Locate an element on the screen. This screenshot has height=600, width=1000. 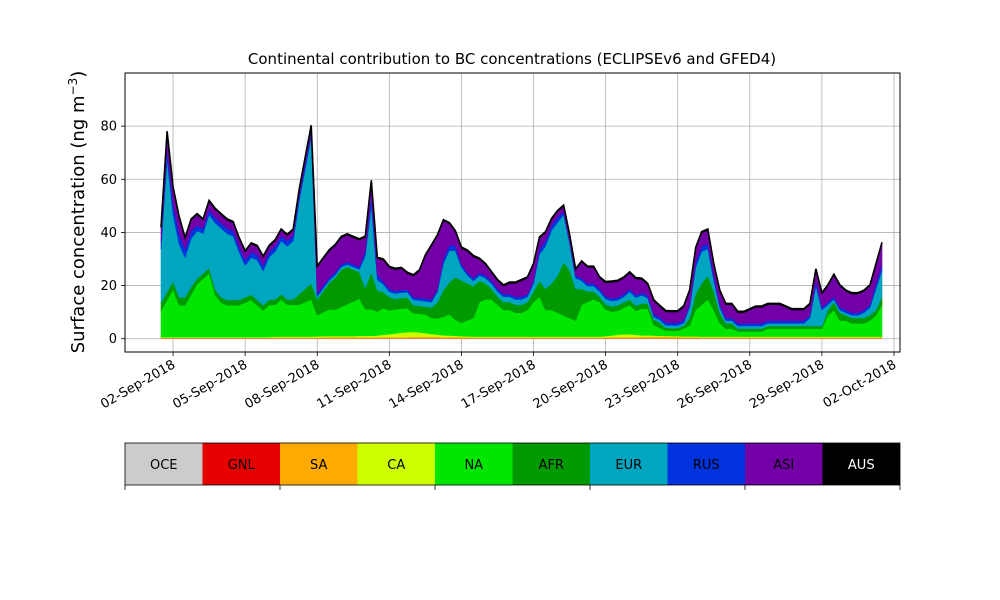
y-tick-label: 40 is located at coordinates (108, 233).